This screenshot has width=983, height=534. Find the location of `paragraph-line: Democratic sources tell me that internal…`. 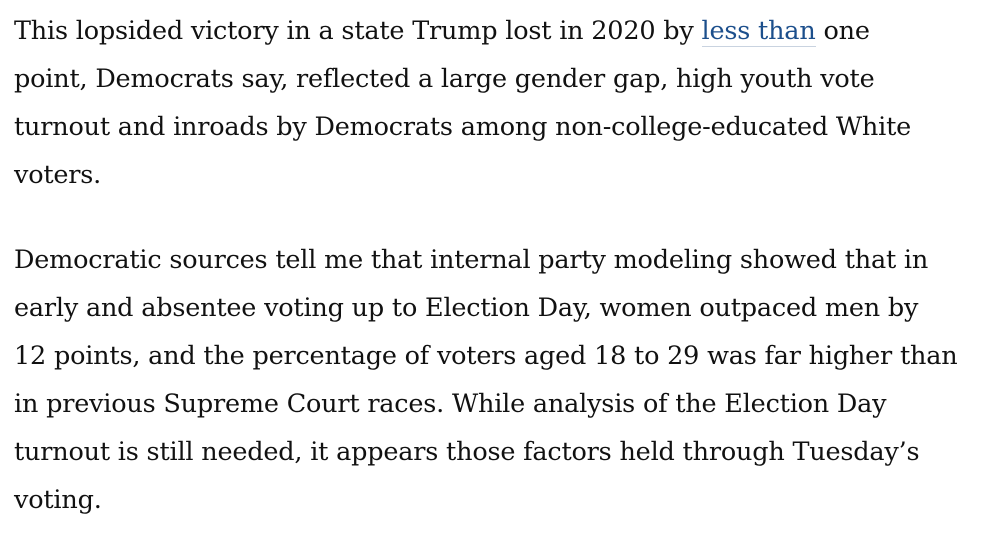

paragraph-line: Democratic sources tell me that internal… is located at coordinates (471, 260).